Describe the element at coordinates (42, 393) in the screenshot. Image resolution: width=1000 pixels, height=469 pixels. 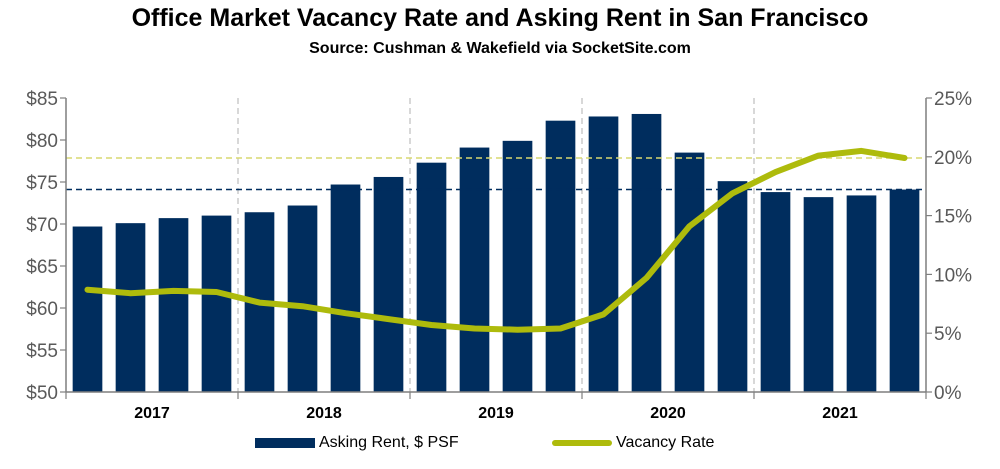
I see `left-tick-label: $50` at that location.